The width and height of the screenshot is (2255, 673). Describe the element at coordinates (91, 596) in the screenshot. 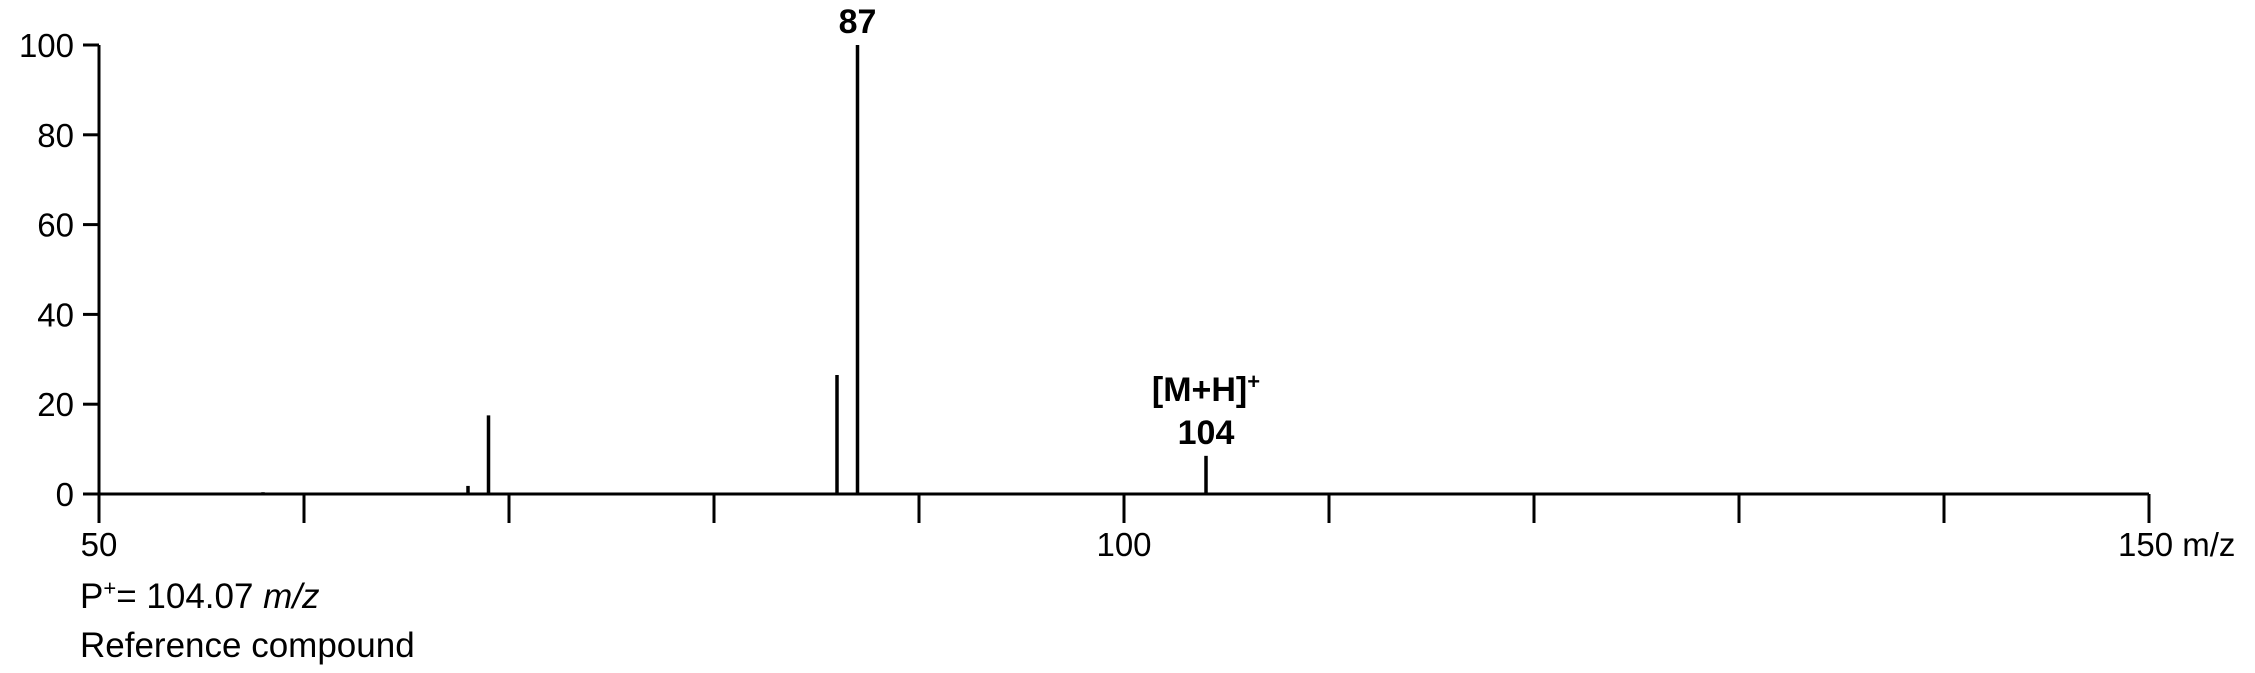

I see `parent-ion-prefix: P` at that location.